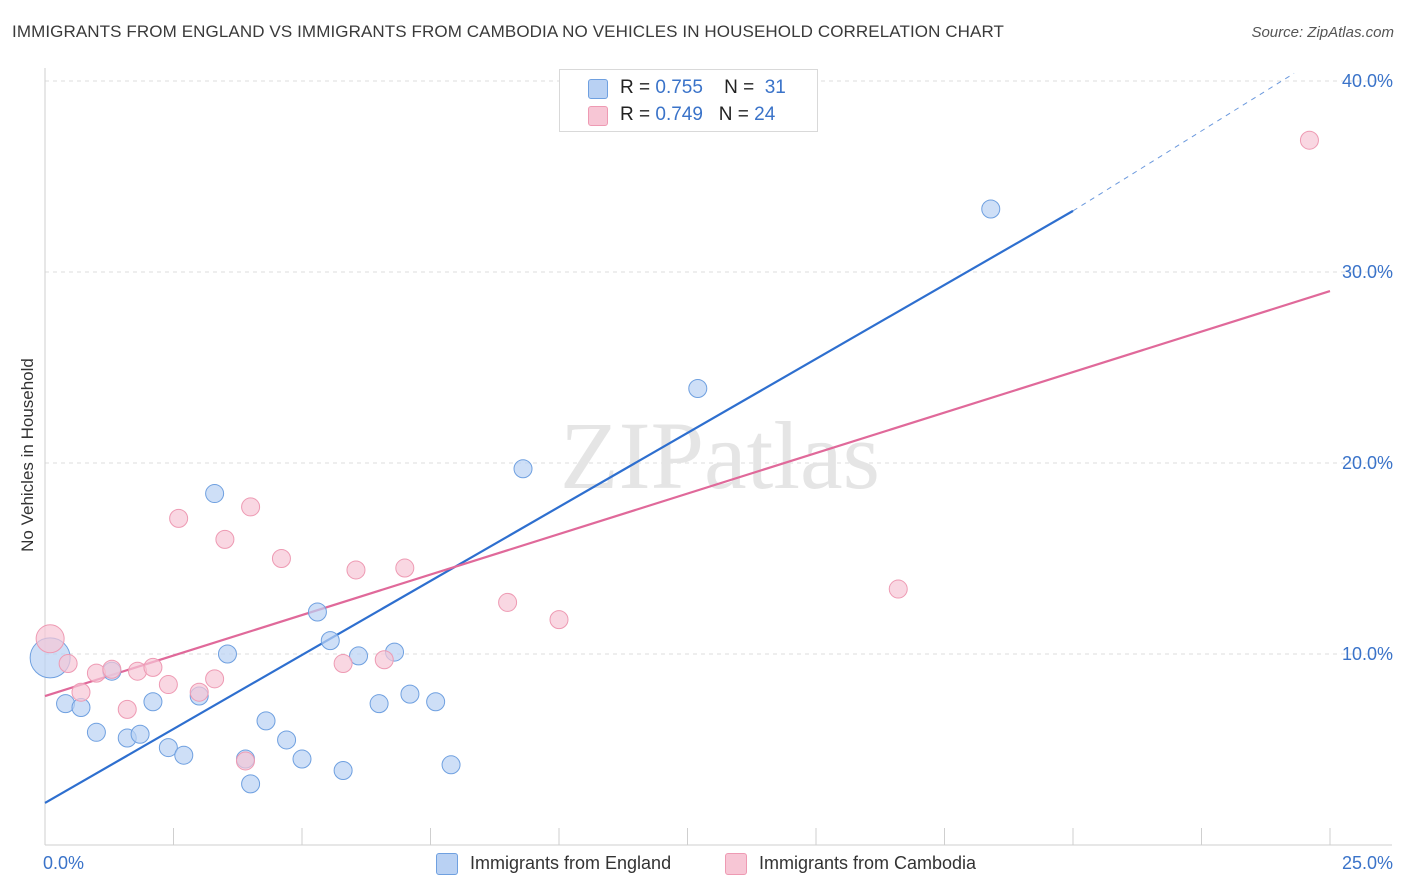  Describe the element at coordinates (688, 100) in the screenshot. I see `correlation-legend: R = 0.755 N = 31 R = 0.749 N = 24` at that location.